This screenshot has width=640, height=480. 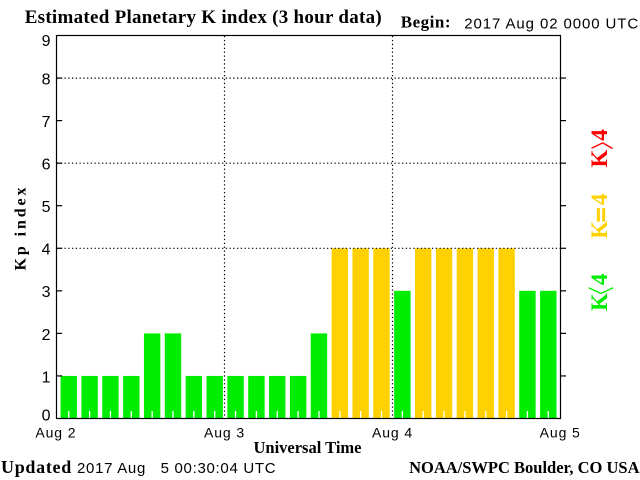 What do you see at coordinates (36, 467) in the screenshot?
I see `svg-text: Updated` at bounding box center [36, 467].